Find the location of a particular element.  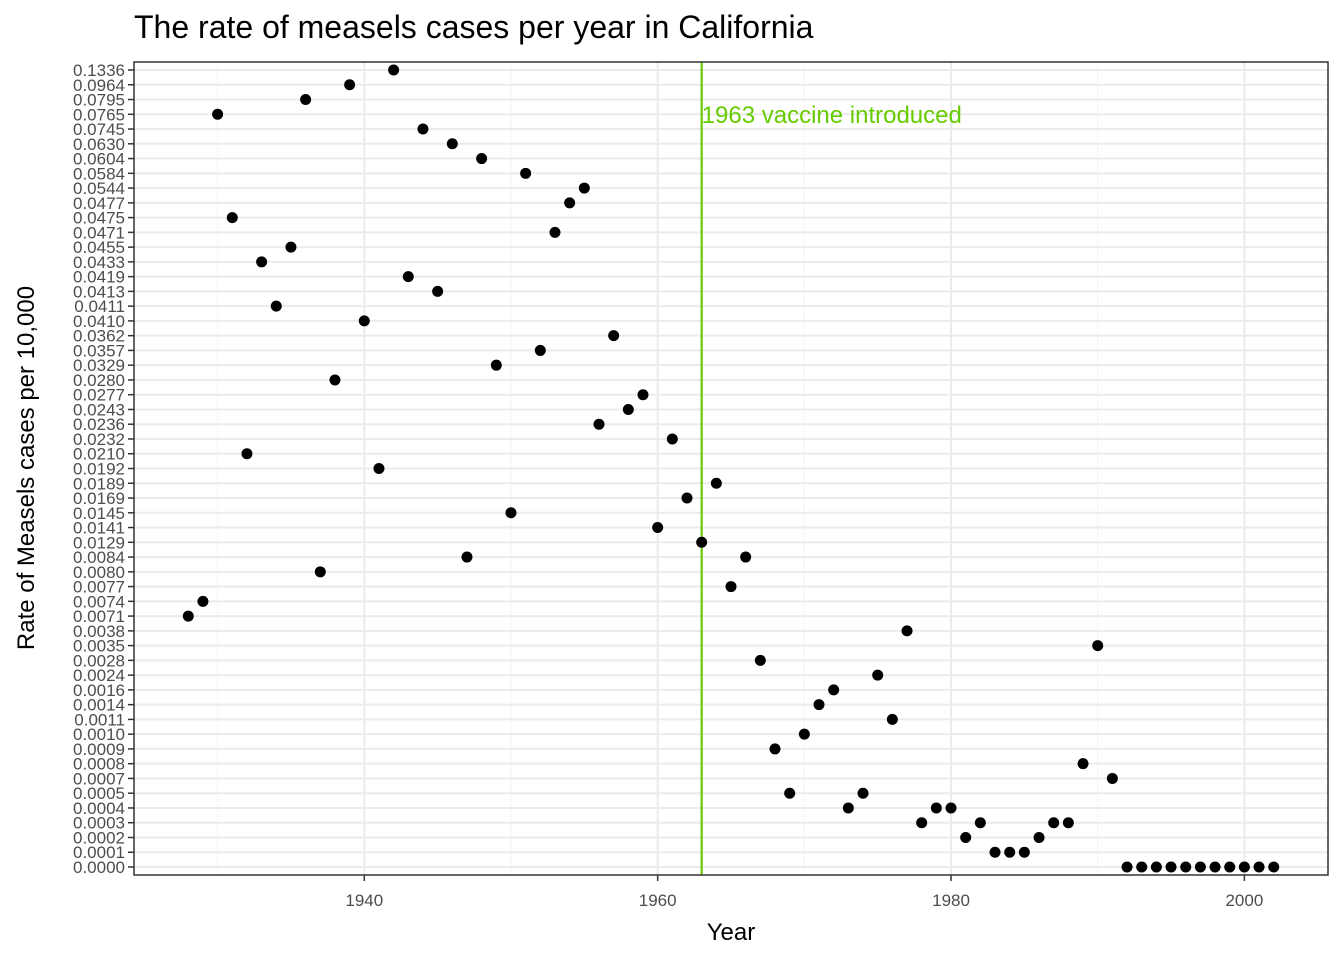

y-tick-label: 0.0038 is located at coordinates (99, 631).